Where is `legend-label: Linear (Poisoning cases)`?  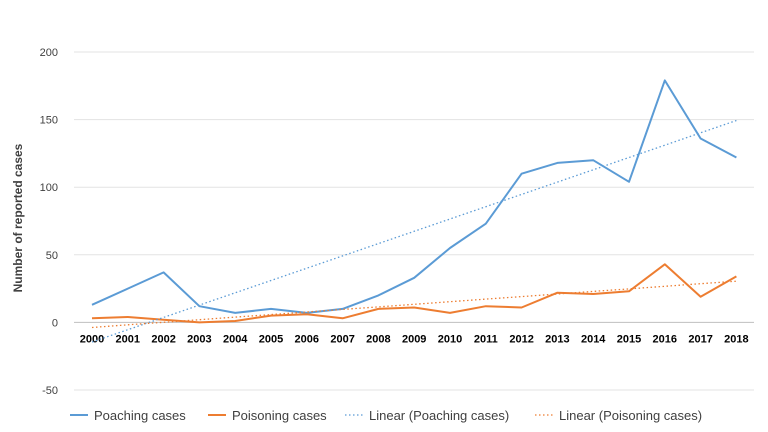 legend-label: Linear (Poisoning cases) is located at coordinates (630, 415).